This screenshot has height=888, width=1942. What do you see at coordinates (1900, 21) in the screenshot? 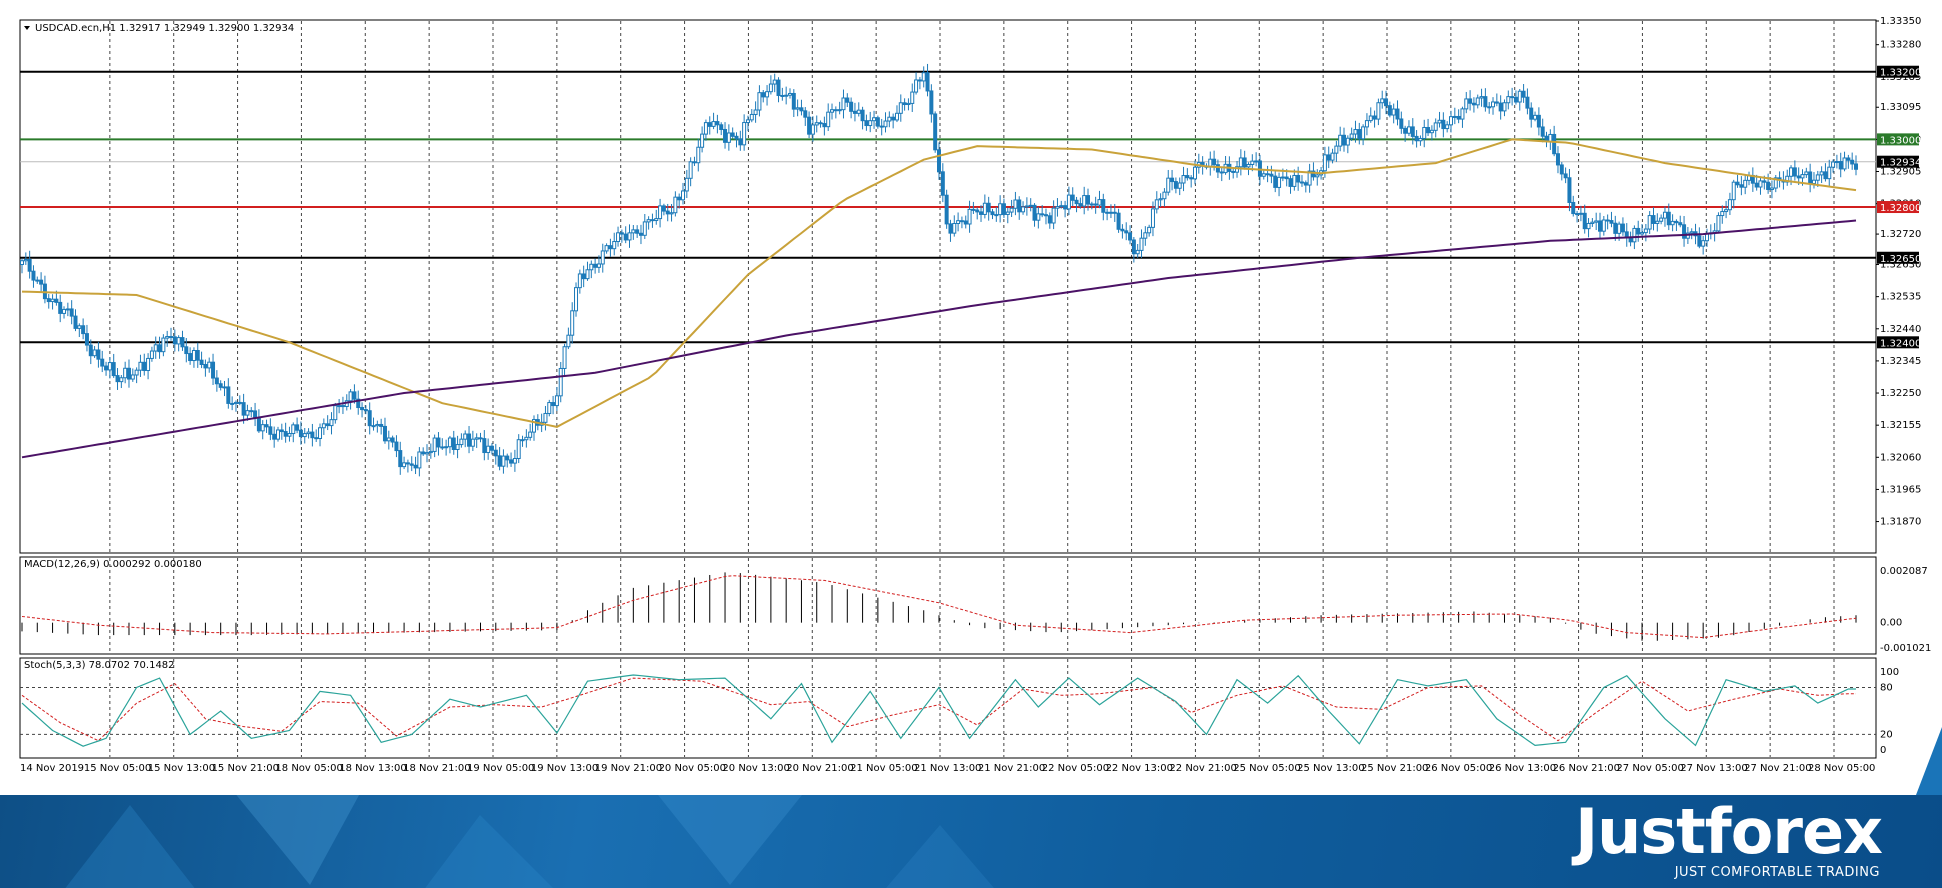
I see `price-tick-label: 1.33350` at bounding box center [1900, 21].